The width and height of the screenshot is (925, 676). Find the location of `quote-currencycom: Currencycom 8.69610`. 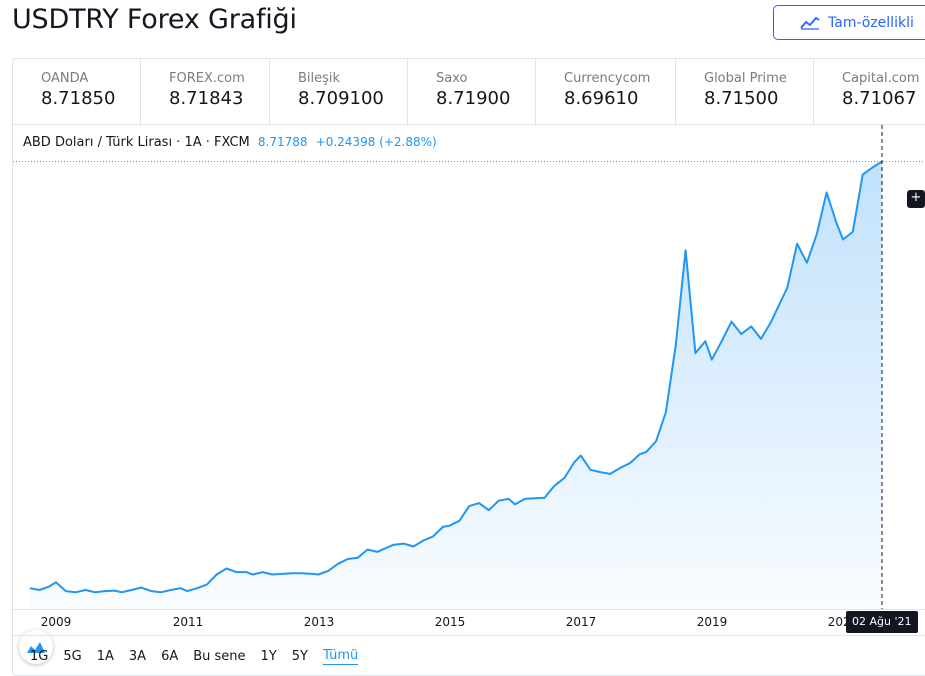

quote-currencycom: Currencycom 8.69610 is located at coordinates (606, 92).